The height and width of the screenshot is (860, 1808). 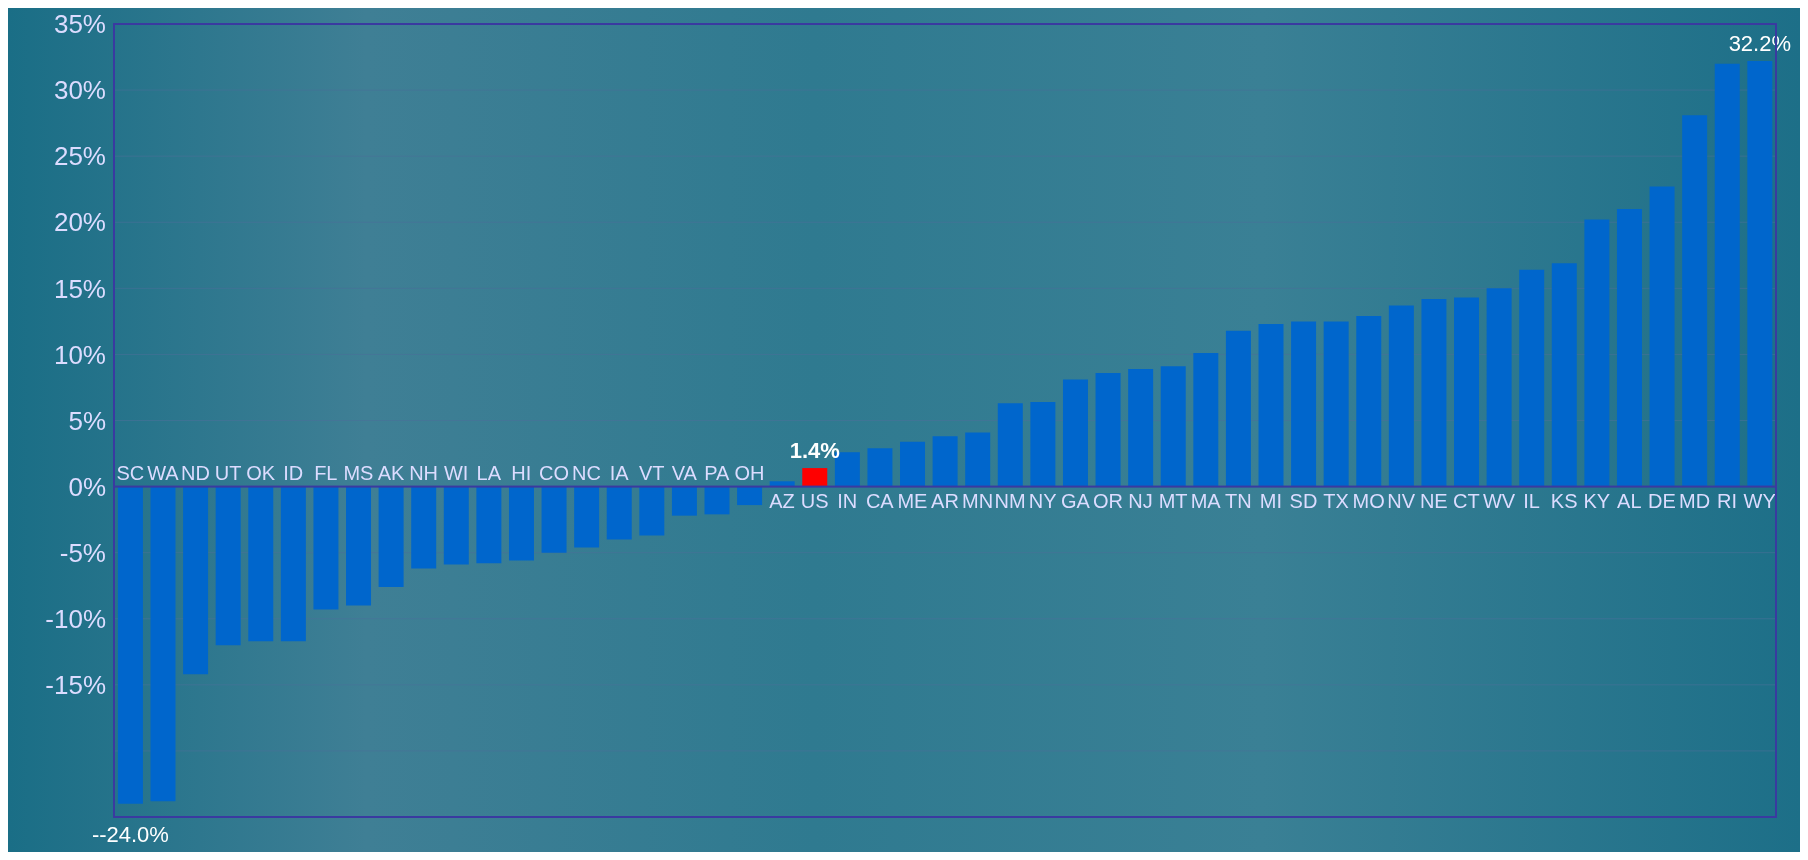 What do you see at coordinates (1499, 500) in the screenshot?
I see `x-tick-label: WV` at bounding box center [1499, 500].